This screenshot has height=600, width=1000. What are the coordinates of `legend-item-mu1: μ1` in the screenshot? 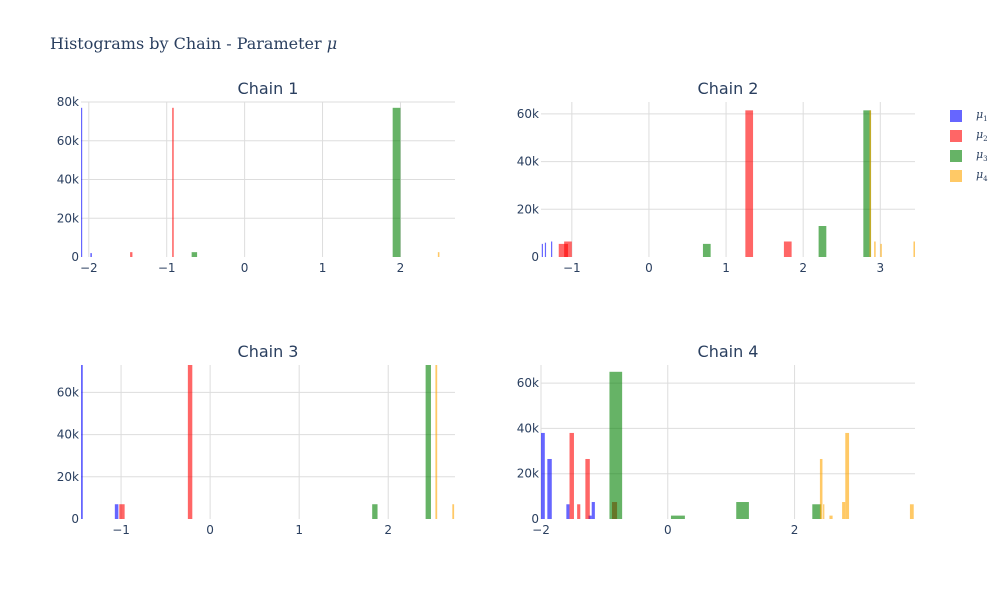 It's located at (969, 116).